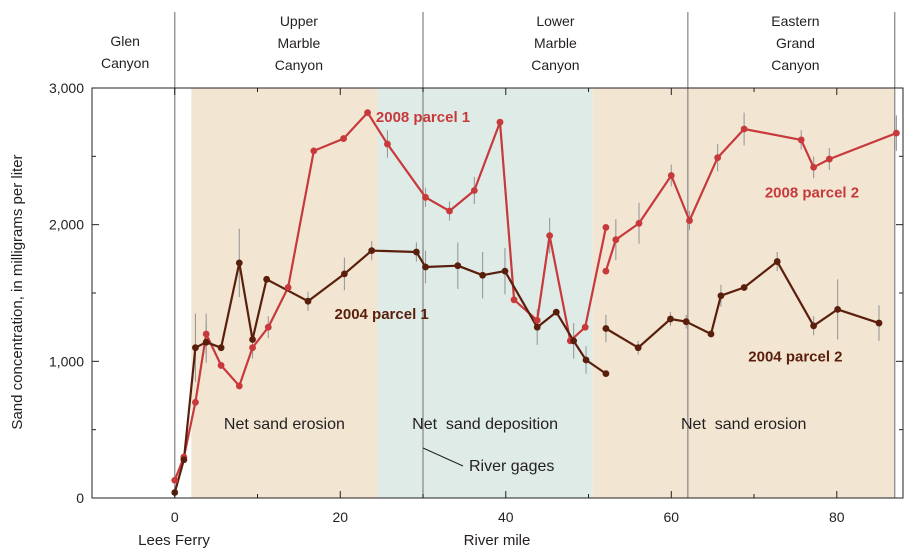 This screenshot has height=551, width=913. Describe the element at coordinates (174, 540) in the screenshot. I see `lees-ferry-label: Lees Ferry` at that location.